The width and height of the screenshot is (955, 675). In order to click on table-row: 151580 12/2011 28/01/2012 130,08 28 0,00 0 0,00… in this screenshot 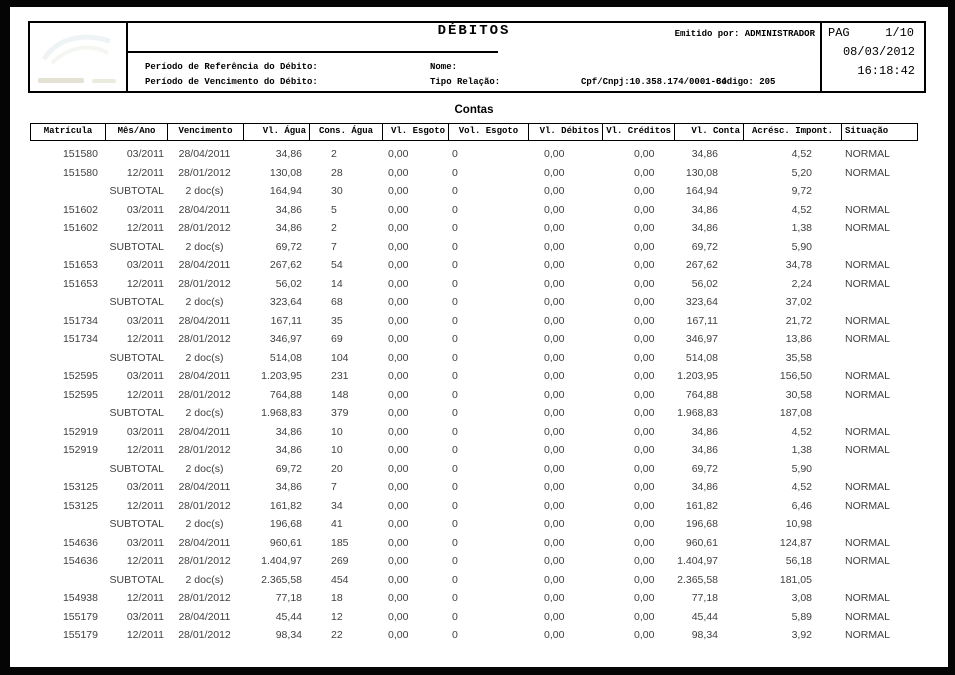, I will do `click(474, 173)`.